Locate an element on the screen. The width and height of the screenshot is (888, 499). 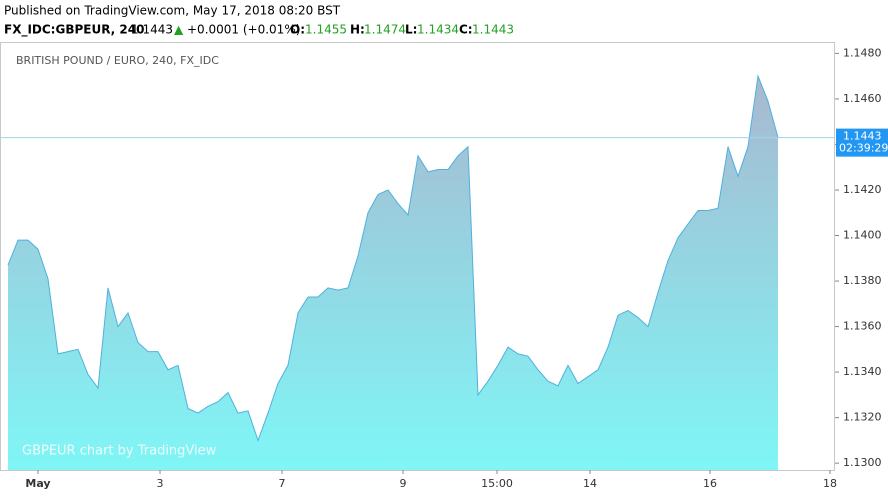
y-tick-label: 1.1300 is located at coordinates (862, 462).